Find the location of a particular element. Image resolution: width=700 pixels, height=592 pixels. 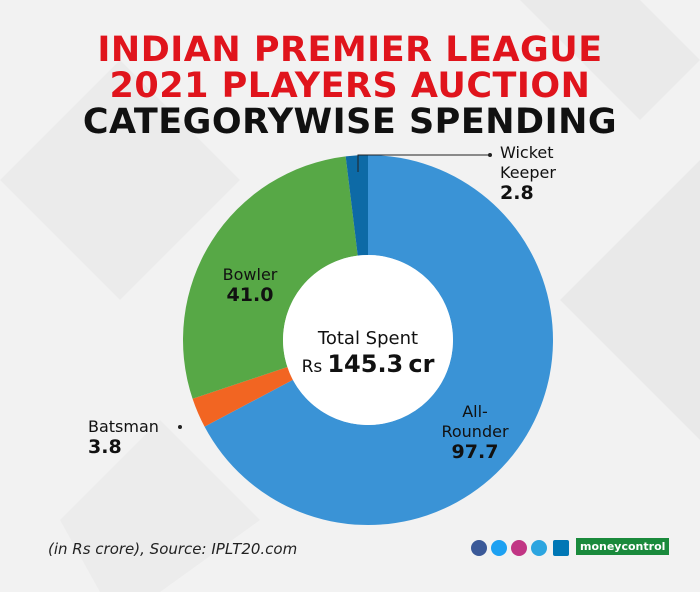

title: 2021 PLAYERS AUCTION is located at coordinates (350, 86).